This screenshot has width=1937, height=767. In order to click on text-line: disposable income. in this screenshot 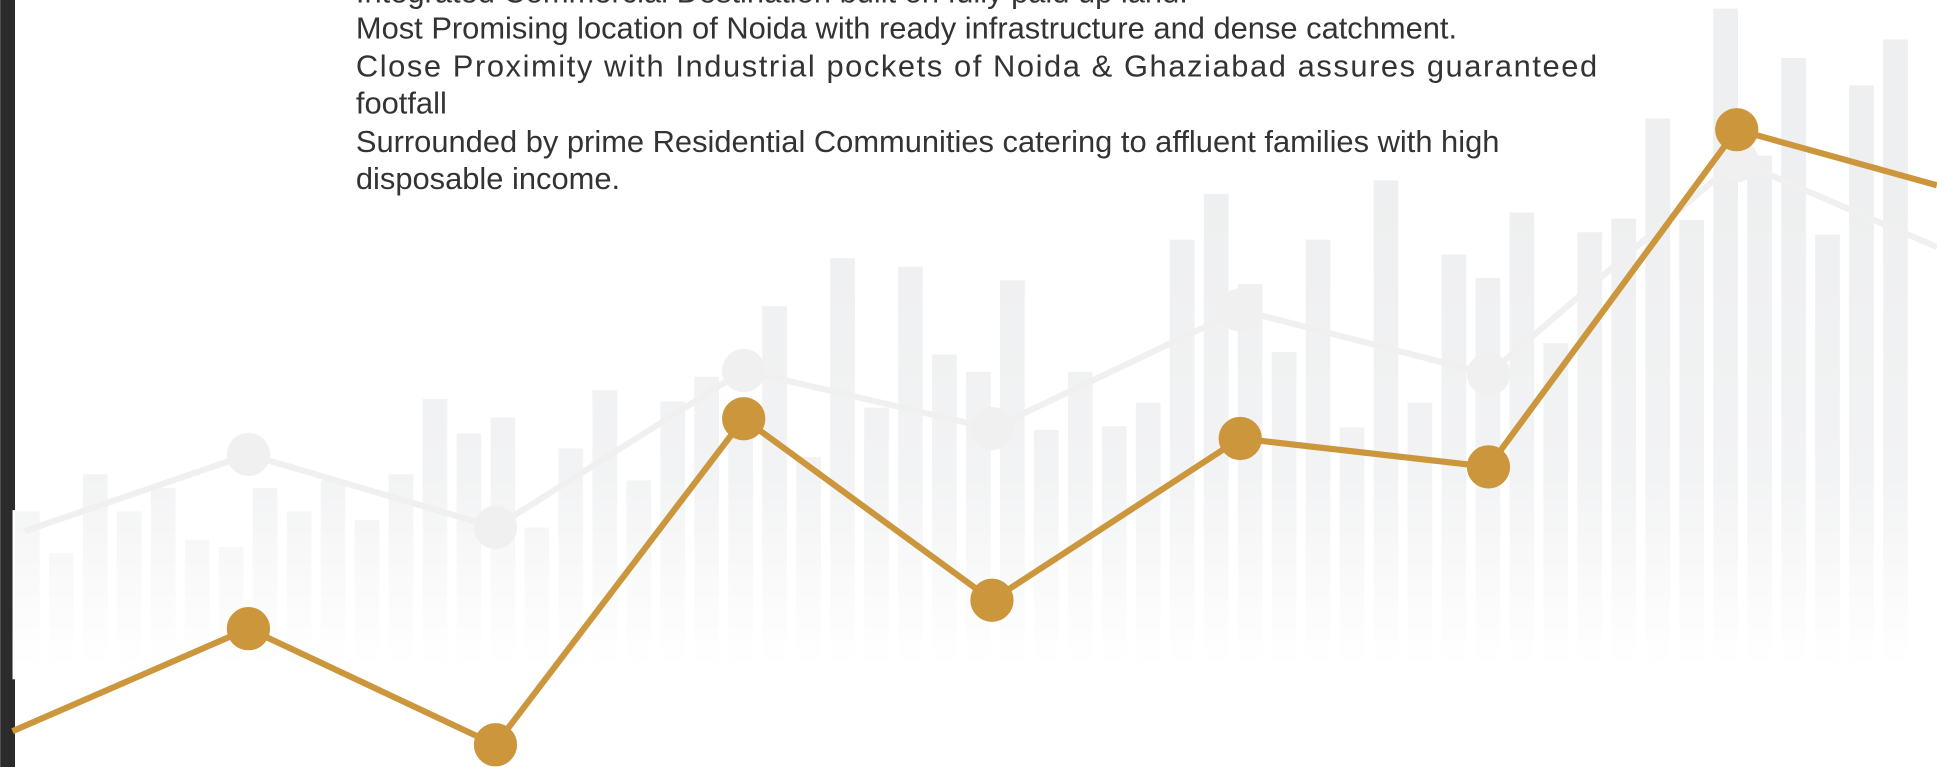, I will do `click(488, 178)`.